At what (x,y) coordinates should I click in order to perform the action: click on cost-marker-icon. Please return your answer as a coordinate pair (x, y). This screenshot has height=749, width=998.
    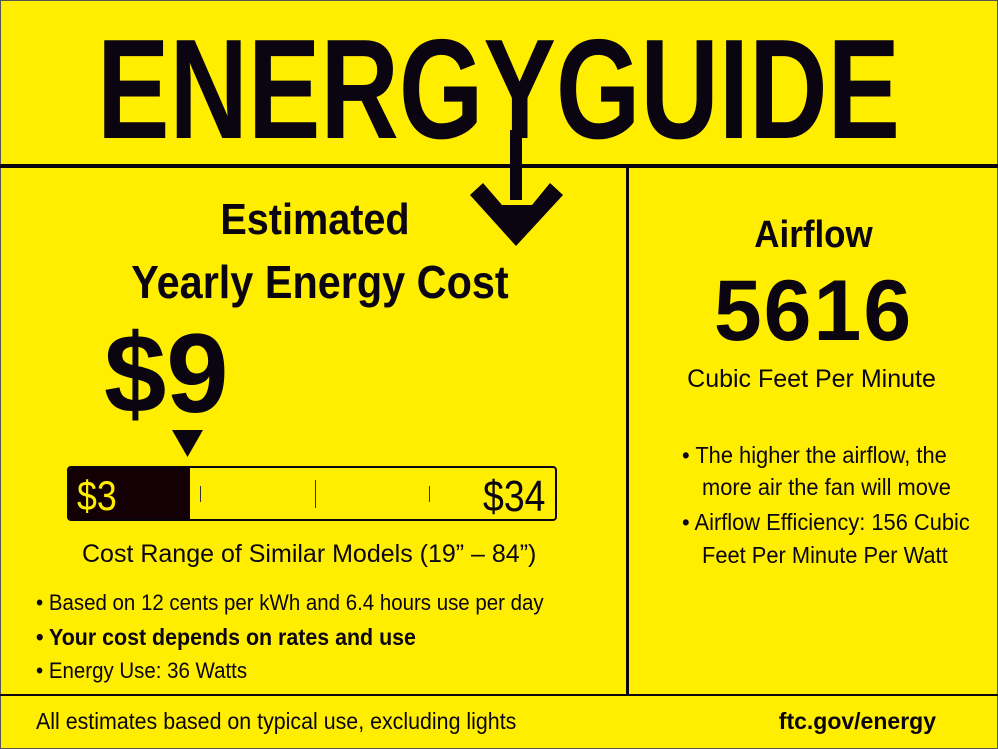
    Looking at the image, I should click on (187, 443).